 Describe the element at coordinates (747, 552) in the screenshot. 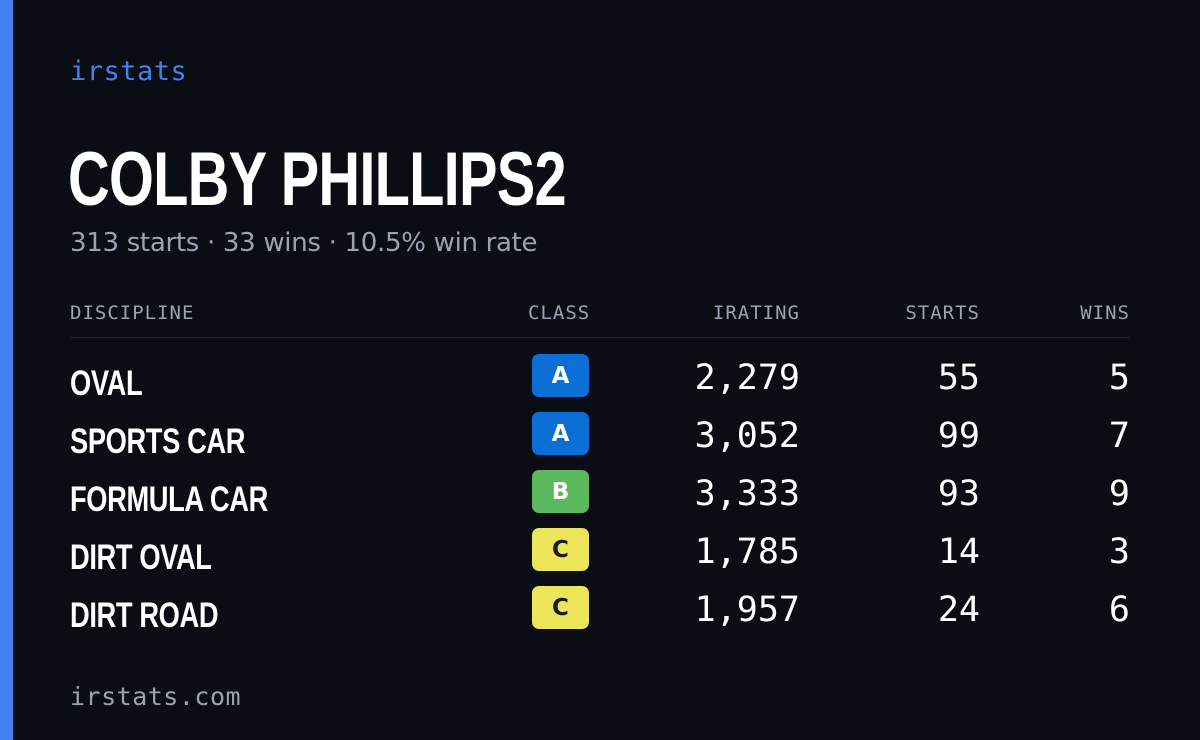

I see `irating-value: 1,785` at that location.